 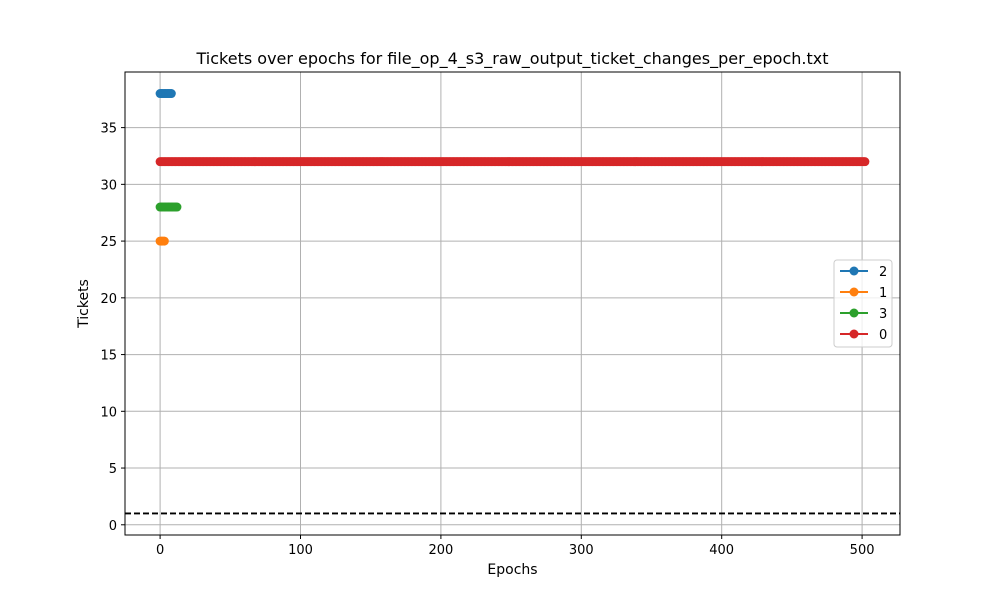 I want to click on x-tick-label: 400, so click(x=721, y=550).